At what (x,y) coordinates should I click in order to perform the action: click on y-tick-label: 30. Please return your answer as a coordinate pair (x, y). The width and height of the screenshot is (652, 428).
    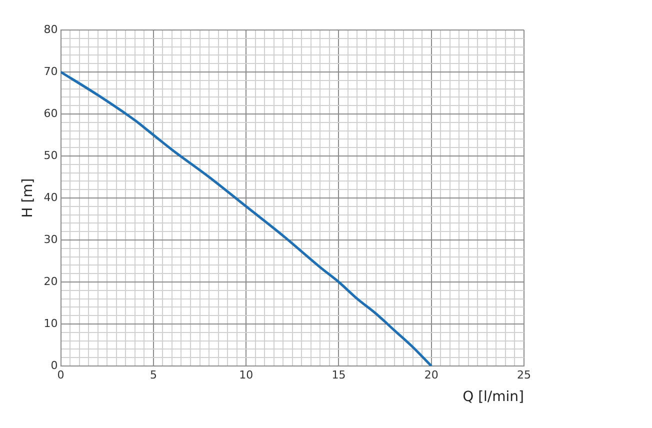
    Looking at the image, I should click on (51, 239).